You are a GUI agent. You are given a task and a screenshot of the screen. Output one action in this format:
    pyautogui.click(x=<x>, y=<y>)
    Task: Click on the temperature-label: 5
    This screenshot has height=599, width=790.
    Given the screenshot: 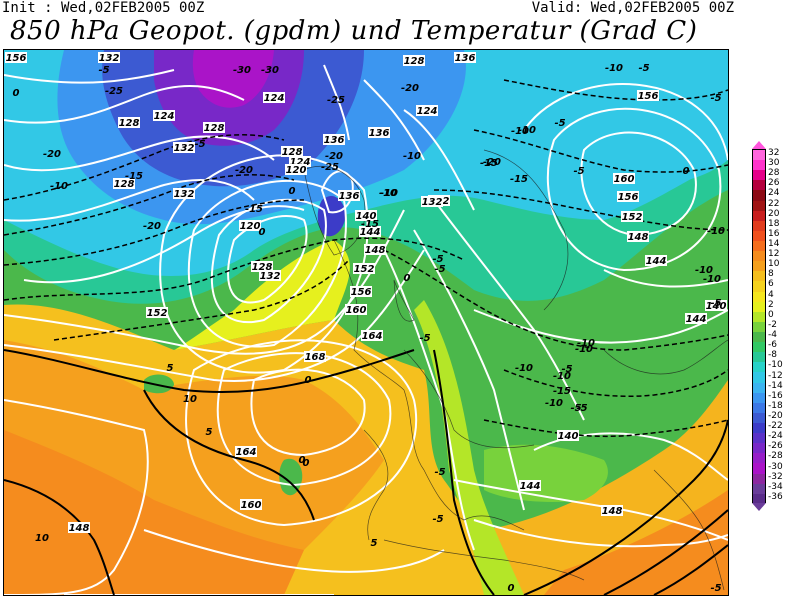 What is the action you would take?
    pyautogui.click(x=170, y=368)
    